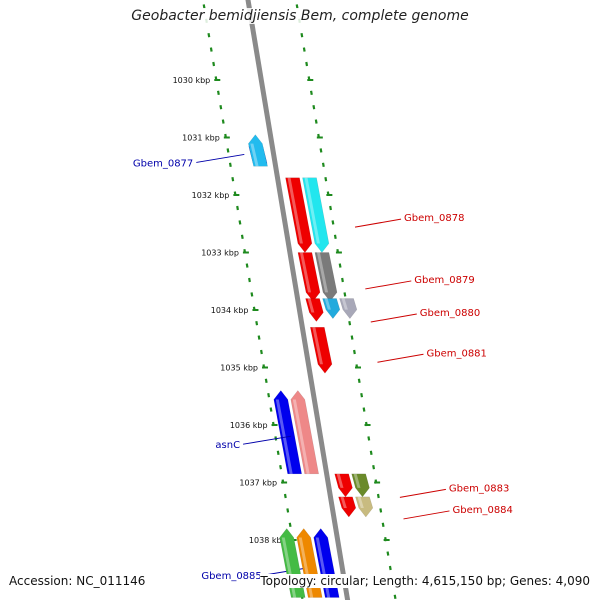  I want to click on tick-label: 1036 kbp, so click(249, 425).